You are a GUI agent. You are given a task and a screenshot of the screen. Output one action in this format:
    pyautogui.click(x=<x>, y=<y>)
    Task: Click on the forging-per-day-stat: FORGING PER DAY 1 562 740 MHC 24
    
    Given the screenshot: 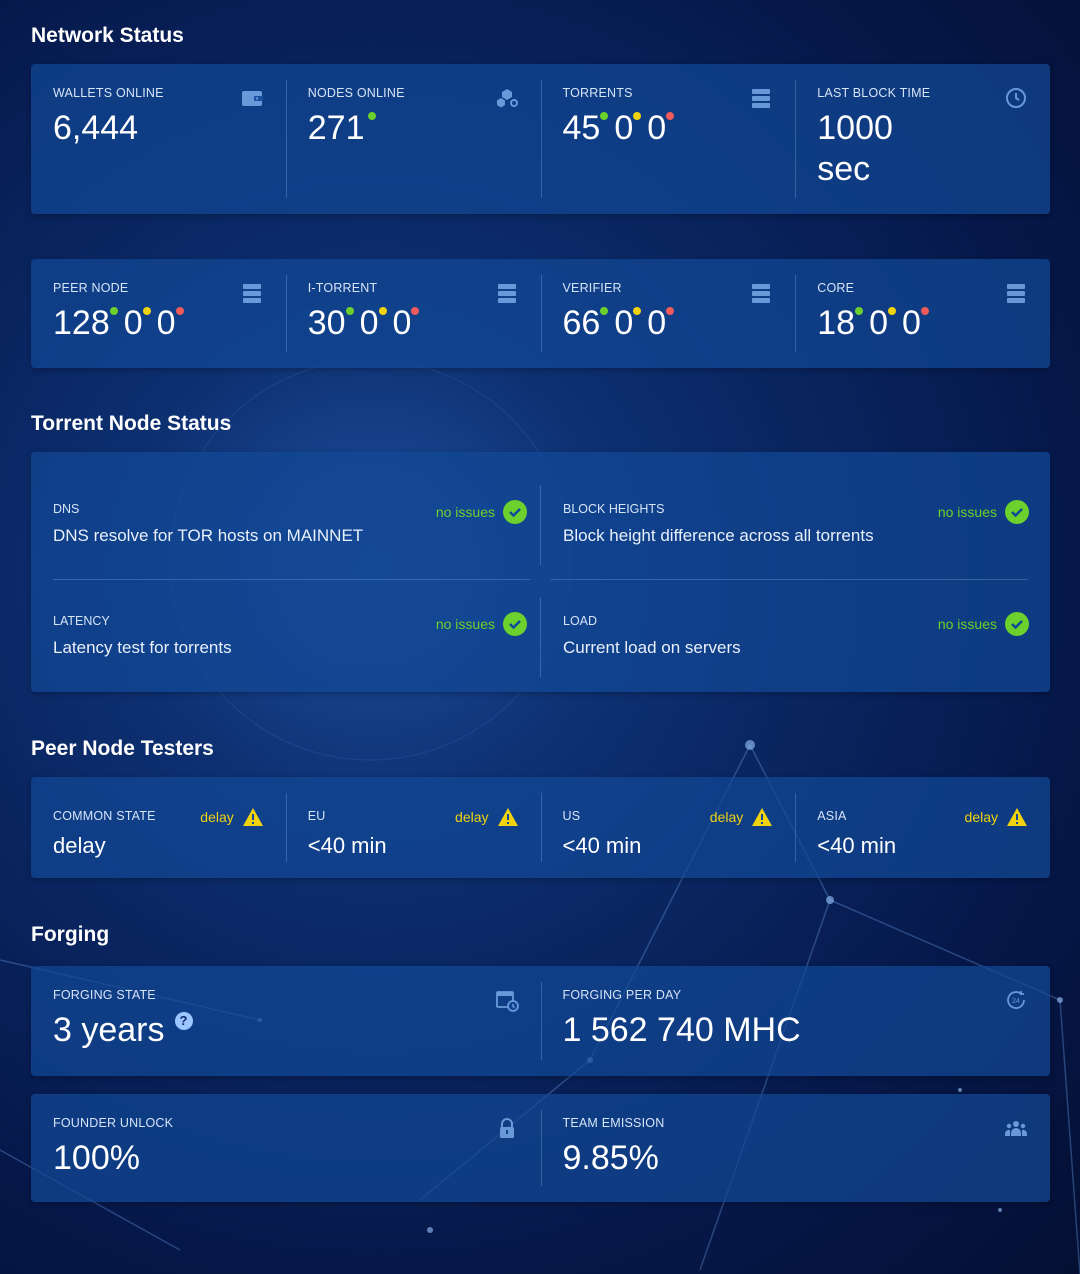 What is the action you would take?
    pyautogui.click(x=795, y=1021)
    